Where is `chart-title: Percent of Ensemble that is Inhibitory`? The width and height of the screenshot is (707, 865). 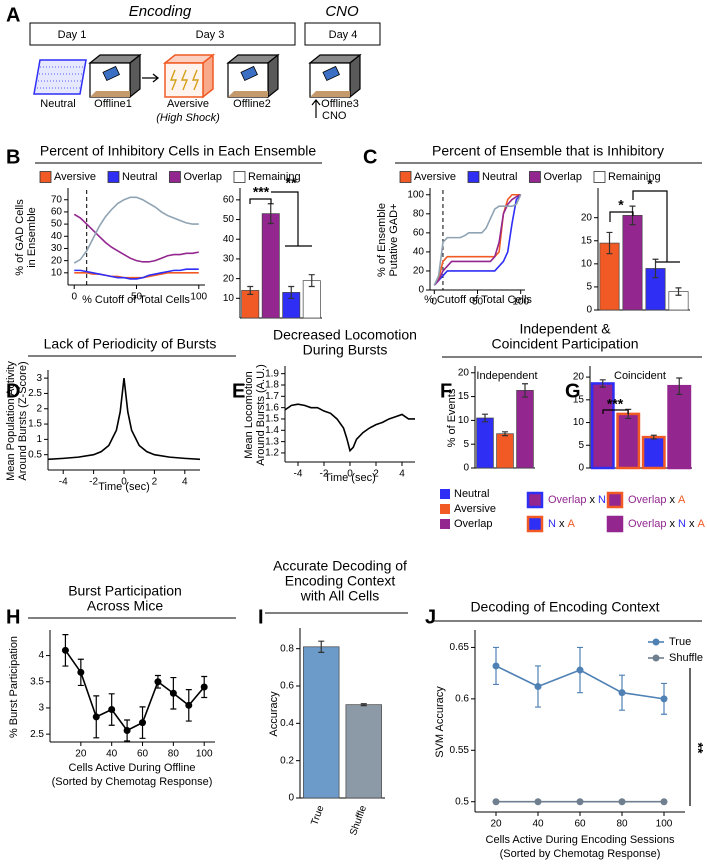
chart-title: Percent of Ensemble that is Inhibitory is located at coordinates (548, 151).